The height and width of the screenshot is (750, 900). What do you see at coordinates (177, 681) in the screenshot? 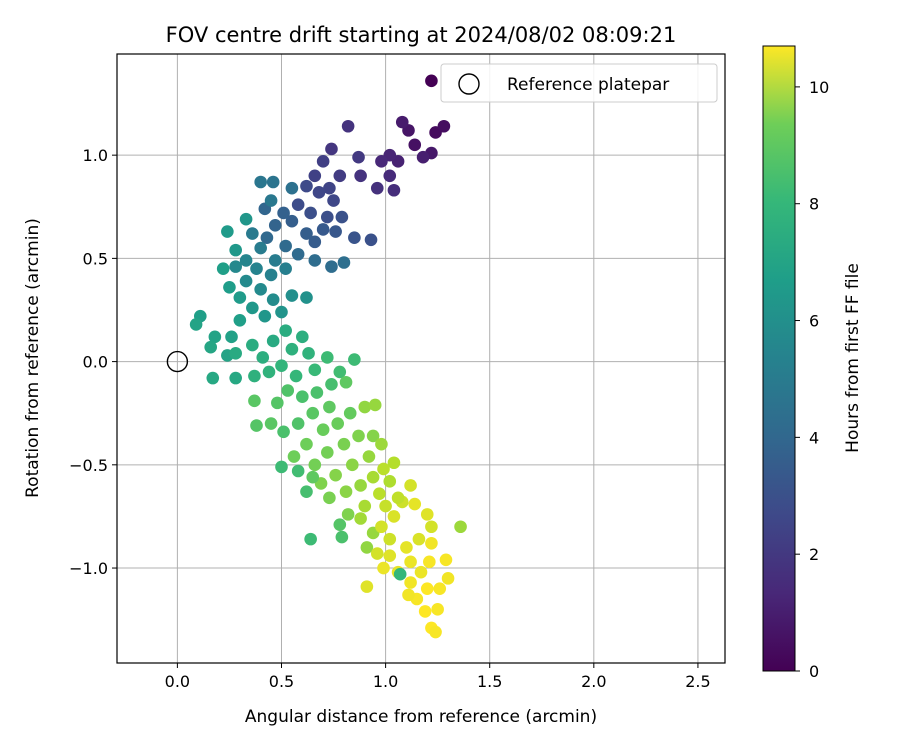
I see `x-tick-label: 0.0` at bounding box center [177, 681].